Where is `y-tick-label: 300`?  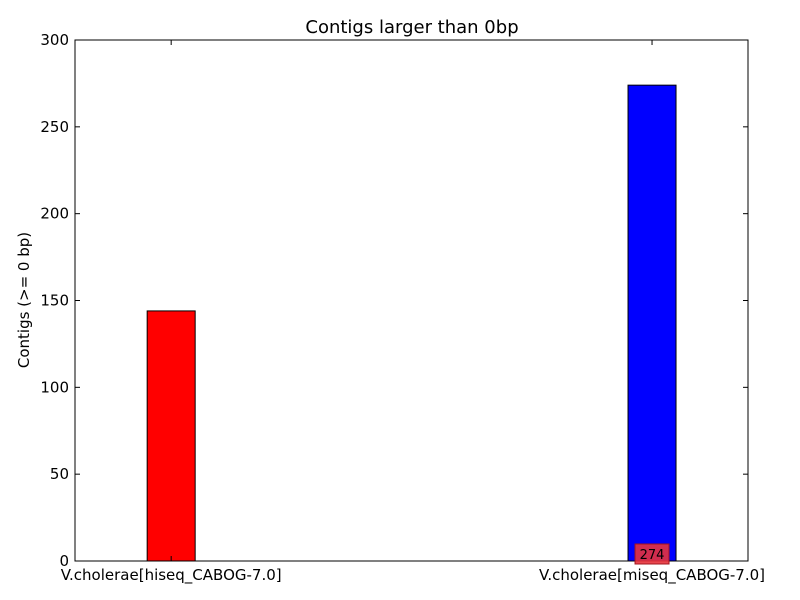
y-tick-label: 300 is located at coordinates (54, 40).